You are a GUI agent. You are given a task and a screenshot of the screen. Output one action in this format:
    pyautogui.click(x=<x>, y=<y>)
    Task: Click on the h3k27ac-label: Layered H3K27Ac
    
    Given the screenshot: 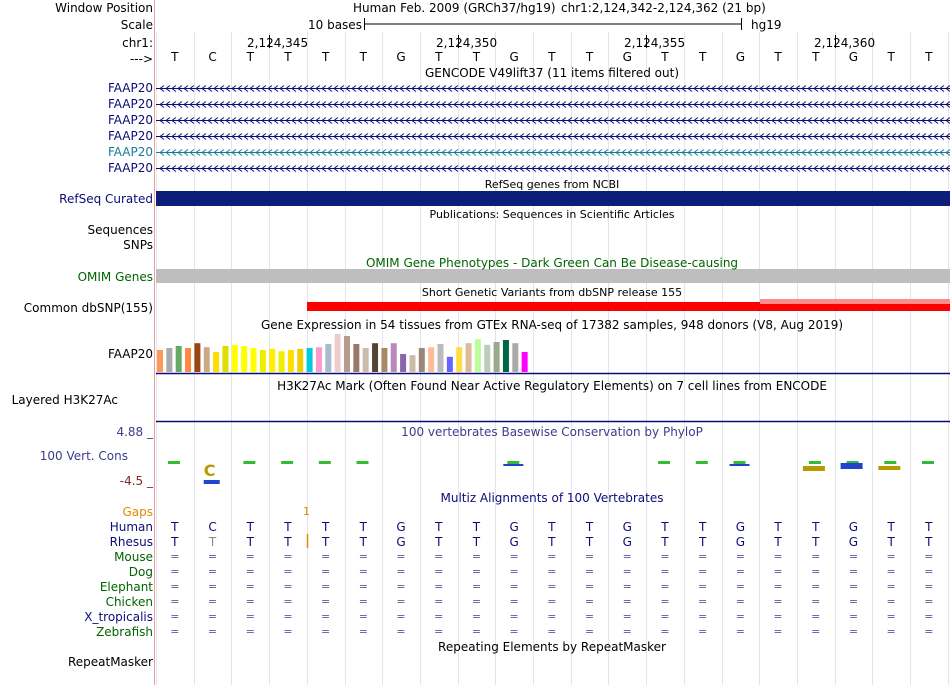 What is the action you would take?
    pyautogui.click(x=64, y=400)
    